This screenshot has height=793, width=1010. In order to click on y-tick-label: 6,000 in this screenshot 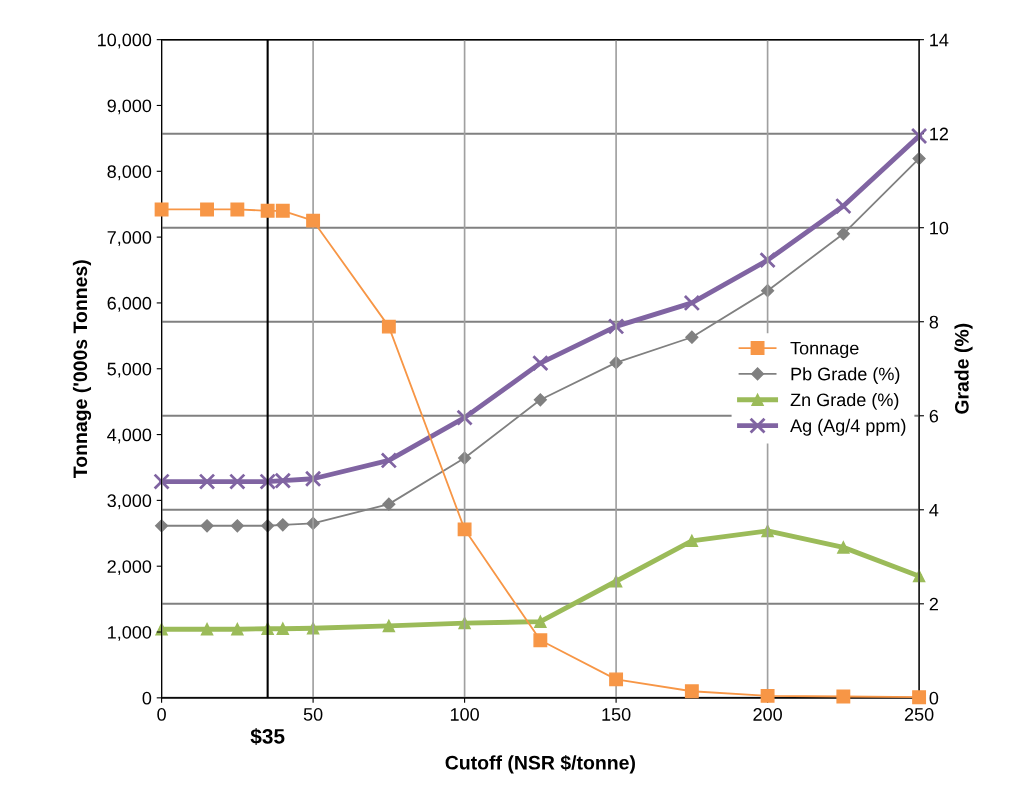, I will do `click(129, 304)`.